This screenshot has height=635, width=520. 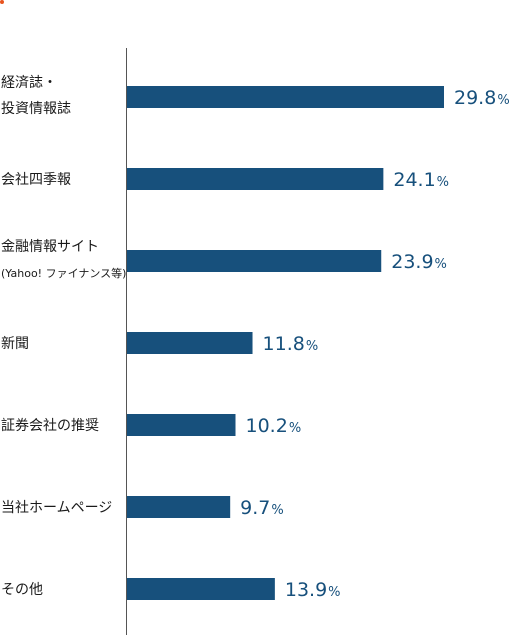 What do you see at coordinates (2, 2) in the screenshot?
I see `accent-dot` at bounding box center [2, 2].